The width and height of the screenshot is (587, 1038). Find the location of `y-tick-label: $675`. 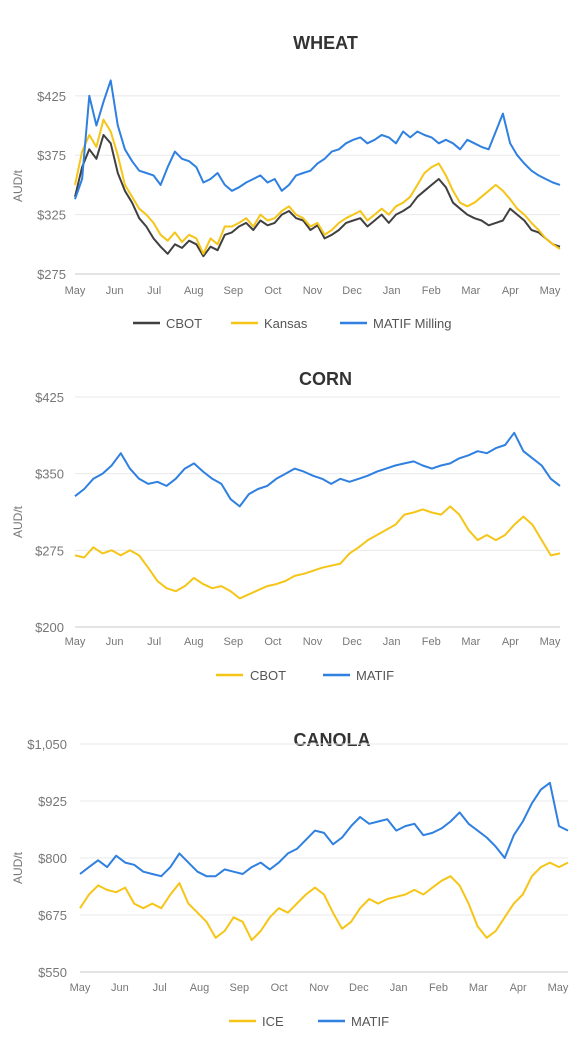

y-tick-label: $675 is located at coordinates (52, 915).